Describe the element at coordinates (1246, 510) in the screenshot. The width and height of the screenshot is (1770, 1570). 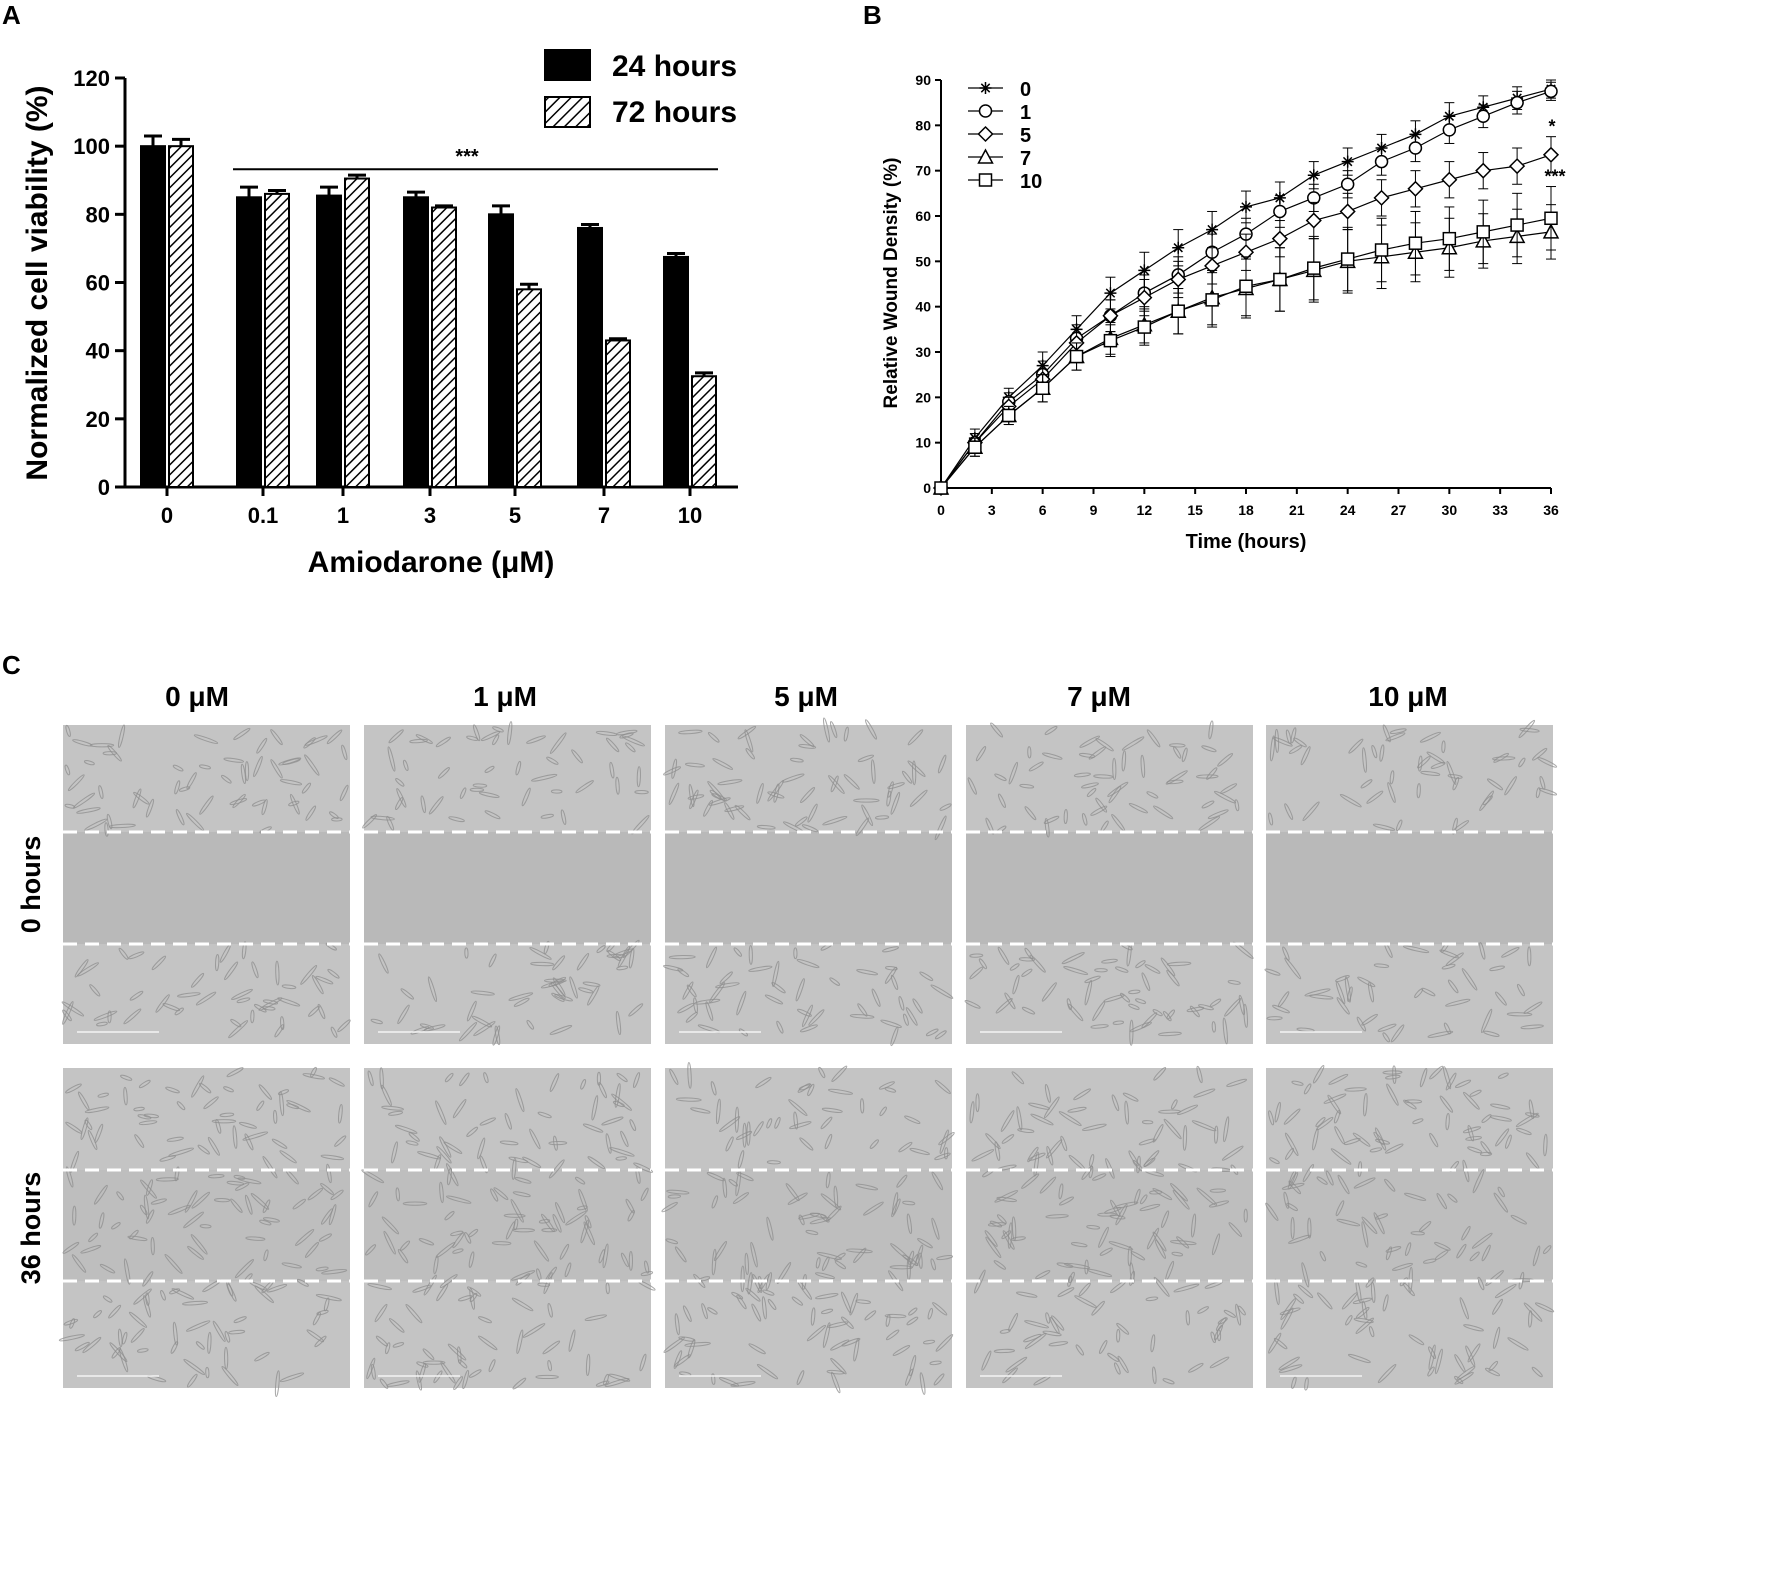
I see `x-tick-label: 18` at that location.